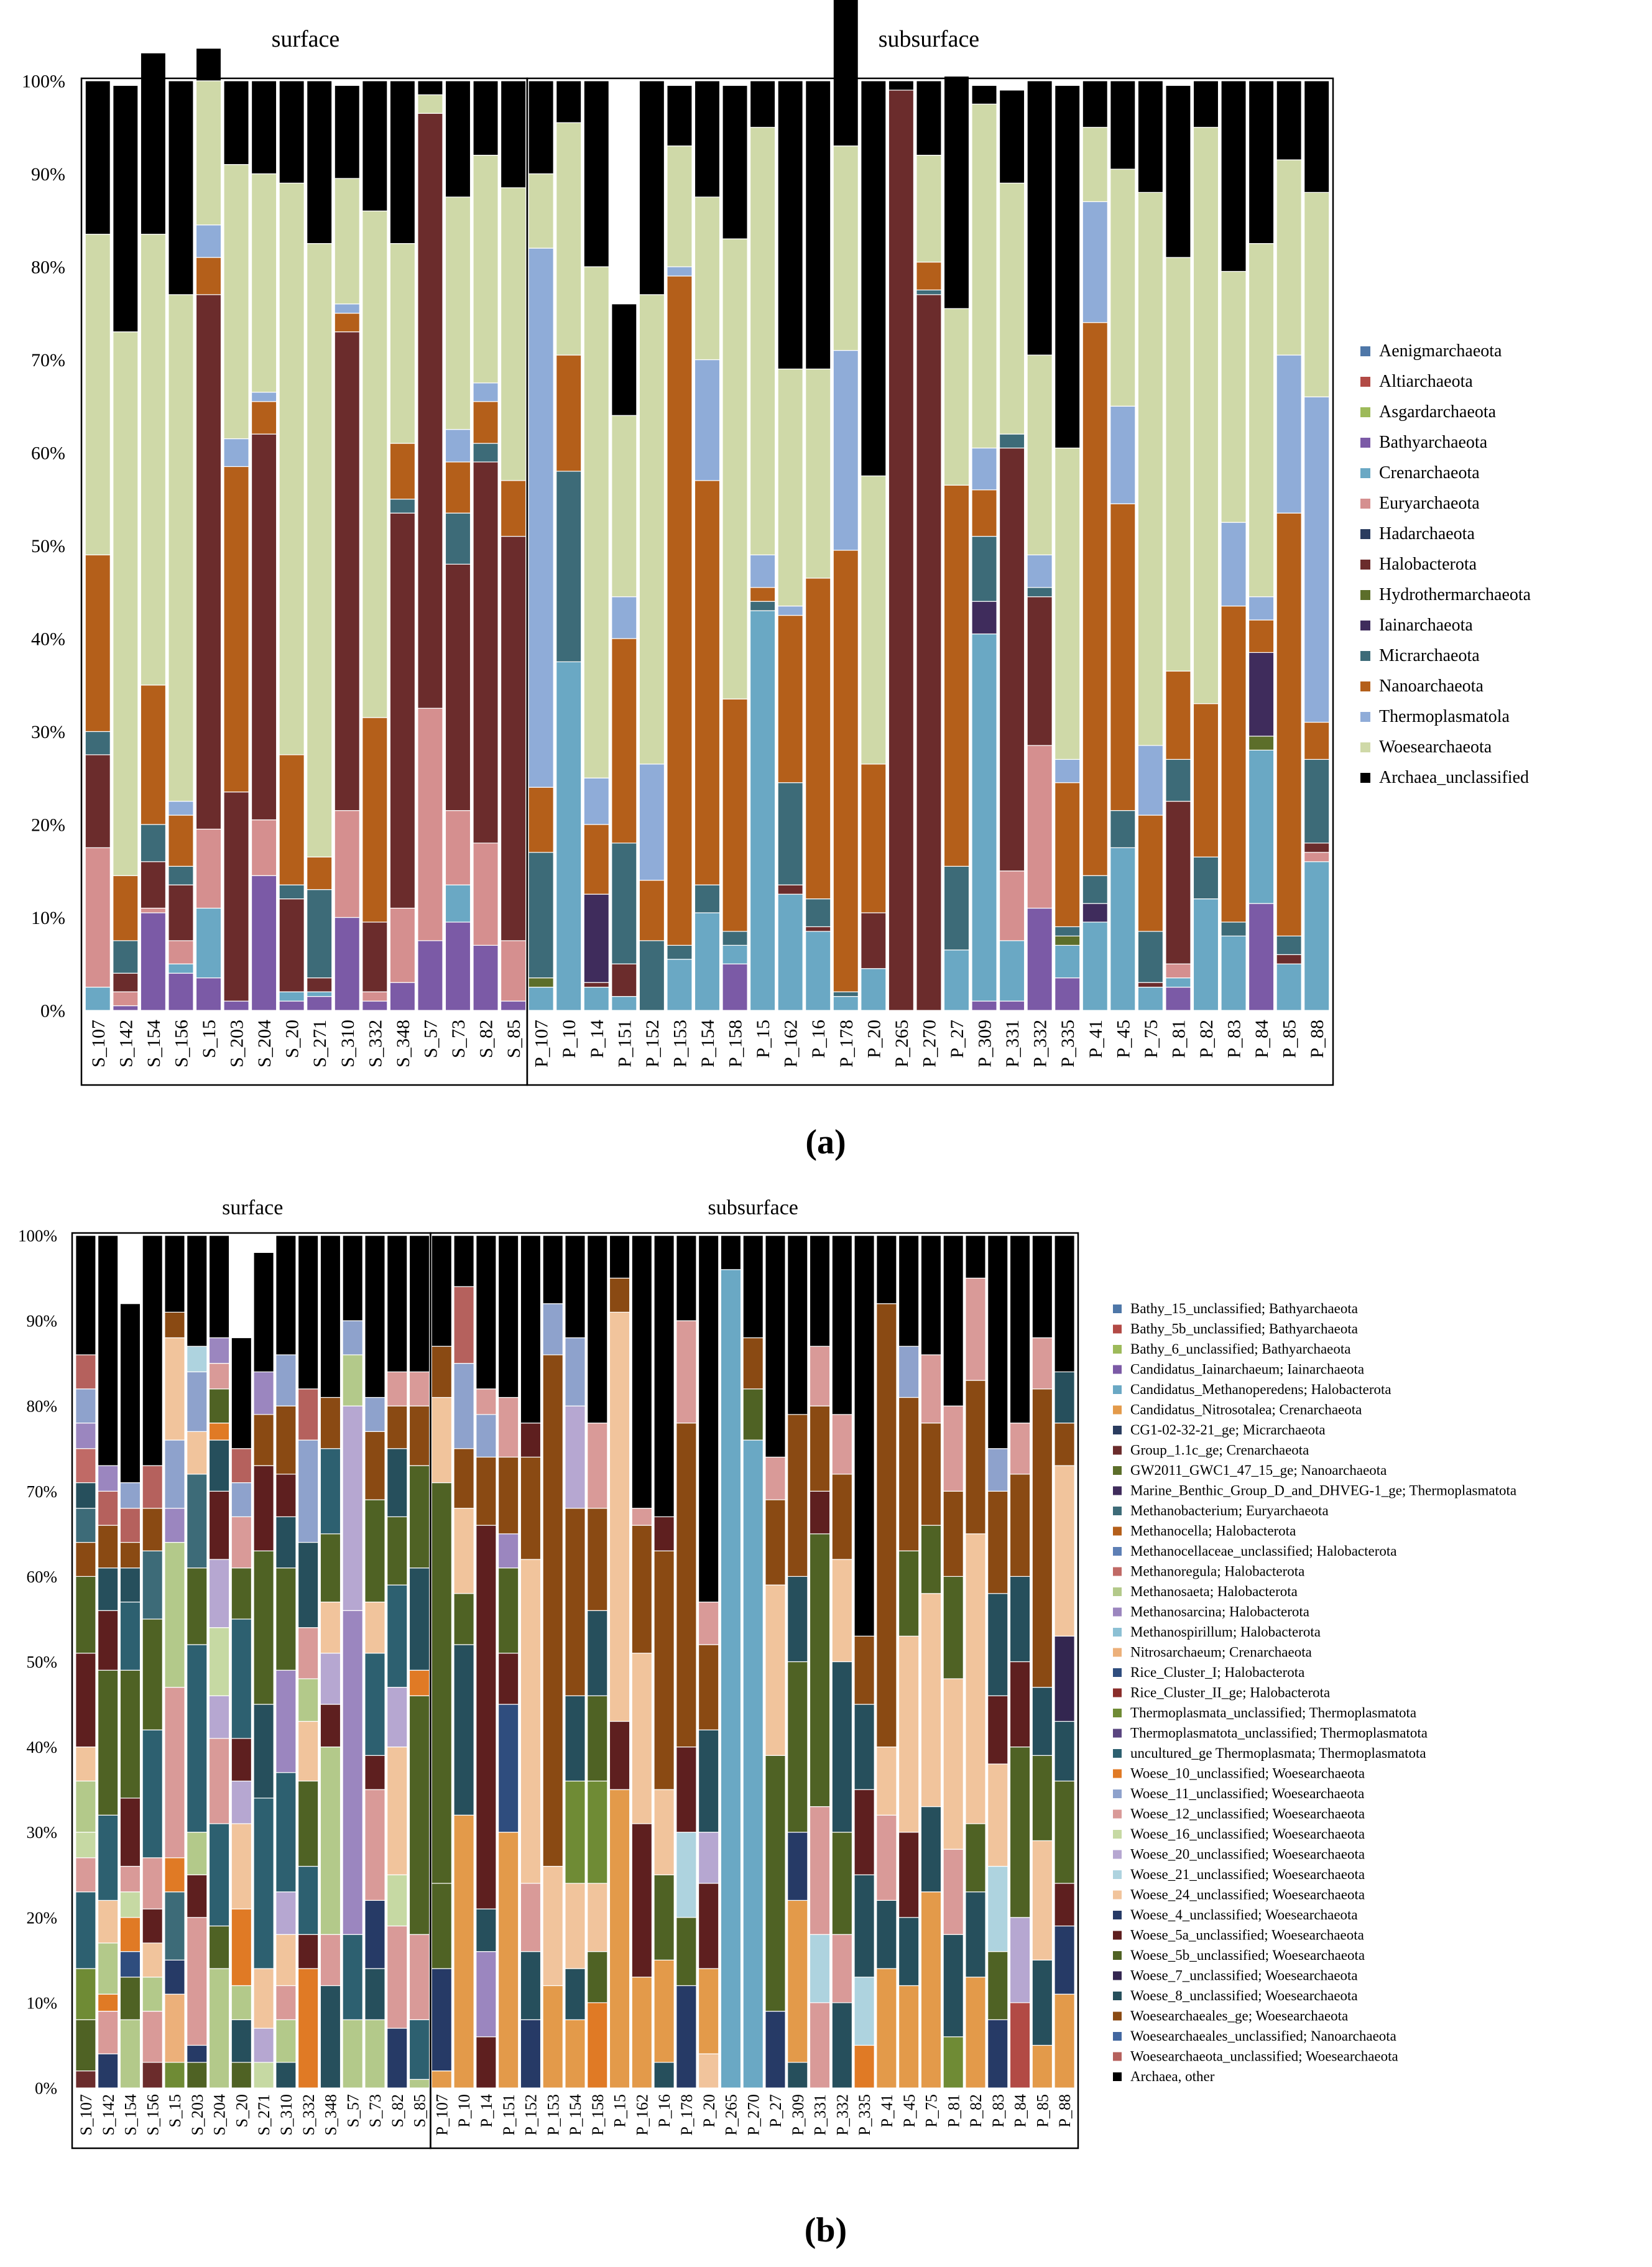 The width and height of the screenshot is (1652, 2267). What do you see at coordinates (569, 1039) in the screenshot?
I see `x-tick-label: P_10` at bounding box center [569, 1039].